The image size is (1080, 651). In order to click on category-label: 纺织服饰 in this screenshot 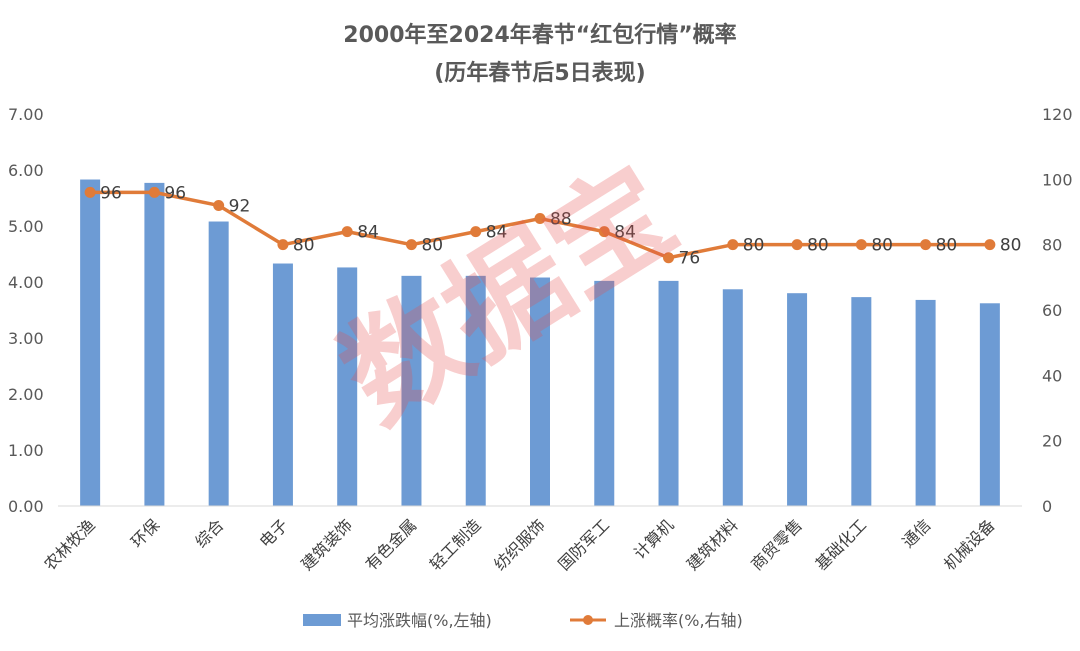, I will do `click(519, 544)`.